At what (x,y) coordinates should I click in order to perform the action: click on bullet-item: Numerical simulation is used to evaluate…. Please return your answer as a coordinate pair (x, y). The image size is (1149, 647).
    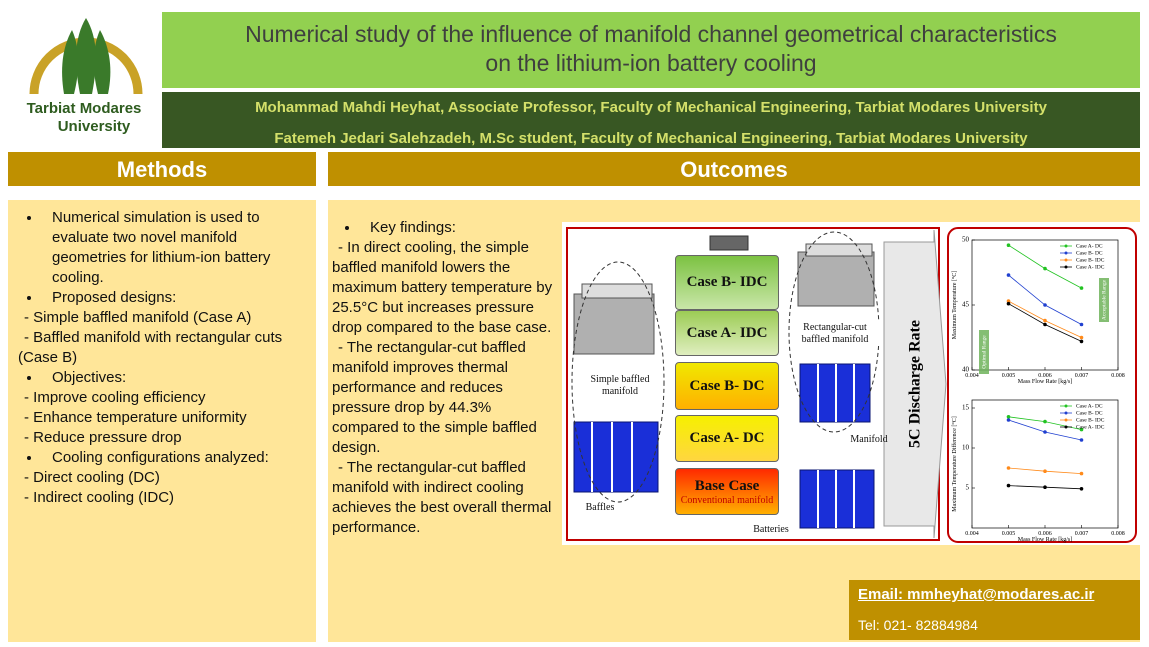
    Looking at the image, I should click on (153, 248).